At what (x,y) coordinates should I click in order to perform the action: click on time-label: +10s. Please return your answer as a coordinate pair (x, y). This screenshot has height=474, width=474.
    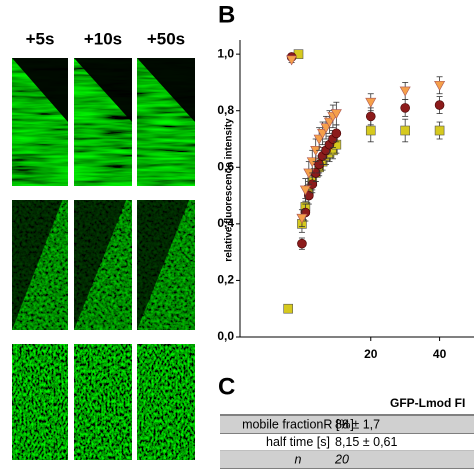
    Looking at the image, I should click on (103, 38).